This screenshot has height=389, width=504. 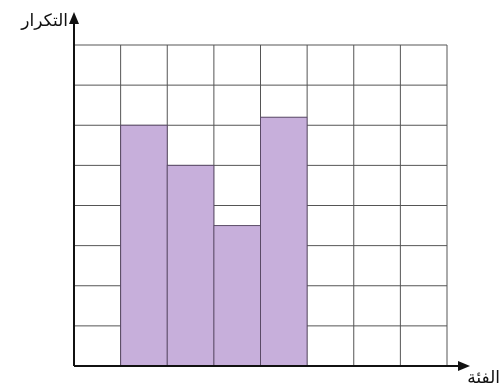 I want to click on x-axis-arrow-icon, so click(x=464, y=366).